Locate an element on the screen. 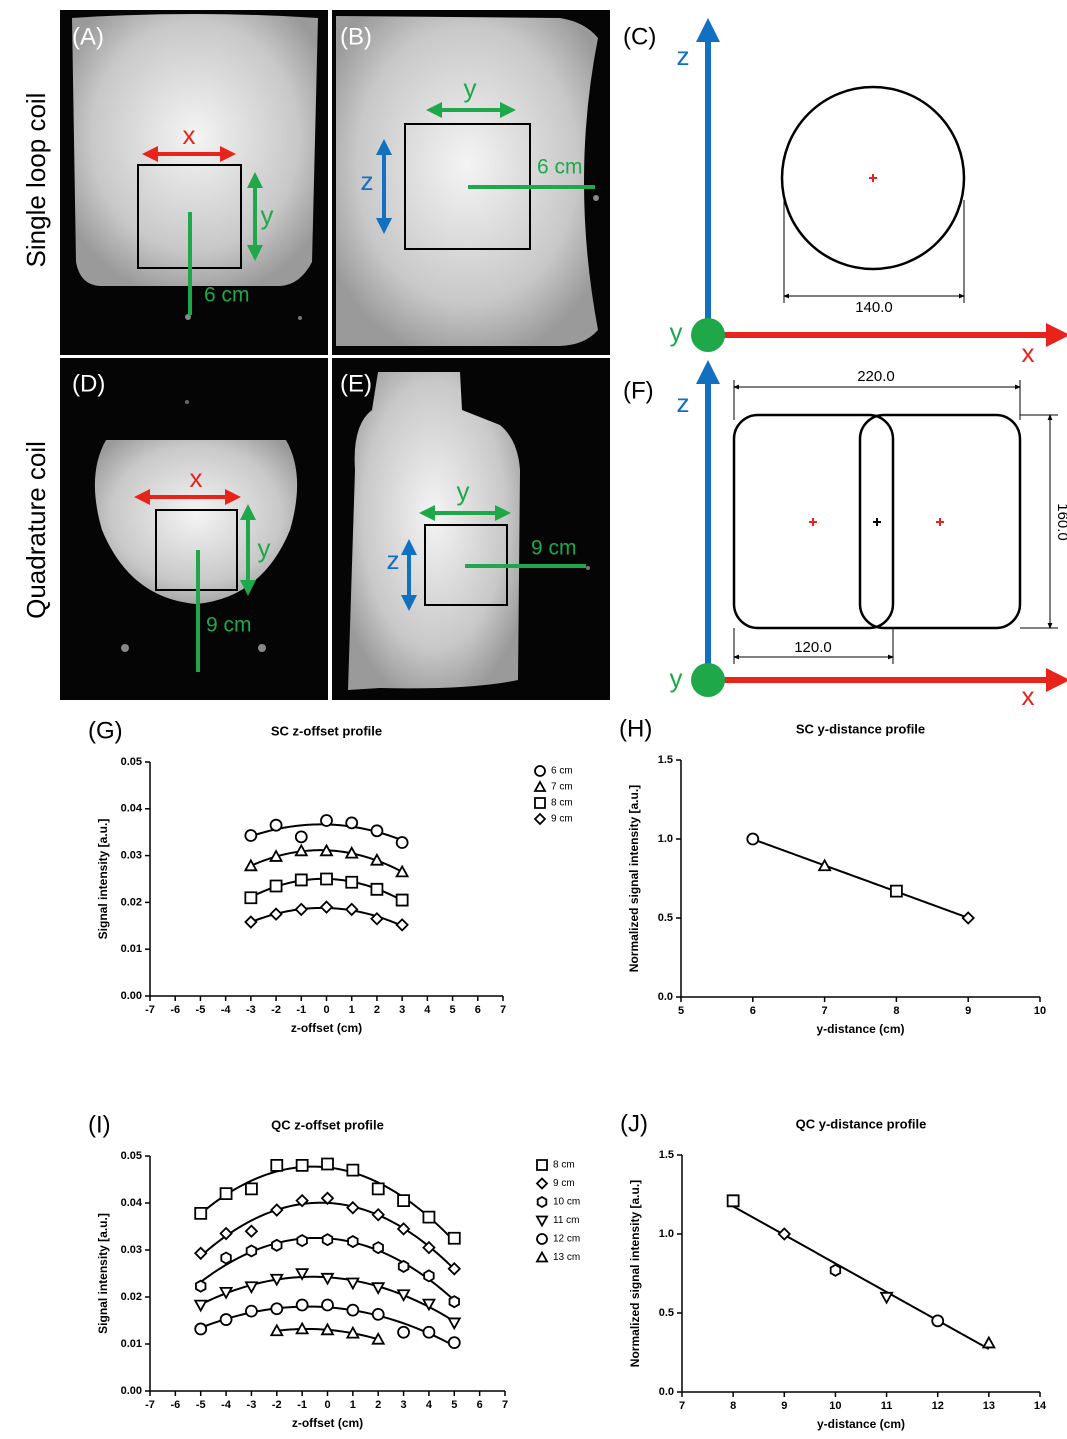  x-tick-label: 0 is located at coordinates (327, 1405).